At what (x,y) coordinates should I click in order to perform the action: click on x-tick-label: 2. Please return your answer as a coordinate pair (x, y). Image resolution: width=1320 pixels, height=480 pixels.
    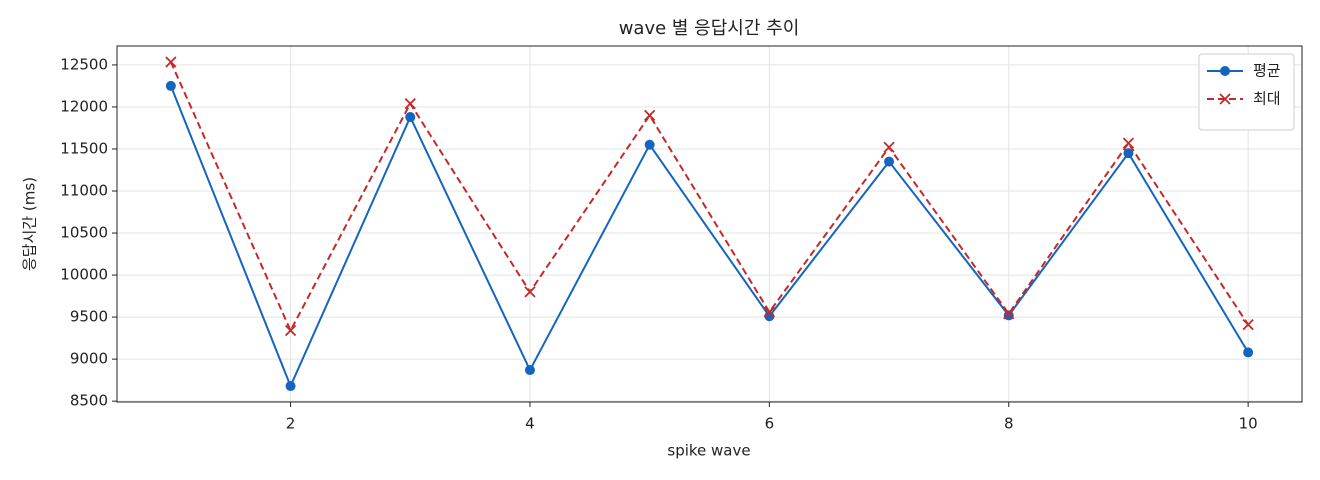
    Looking at the image, I should click on (291, 424).